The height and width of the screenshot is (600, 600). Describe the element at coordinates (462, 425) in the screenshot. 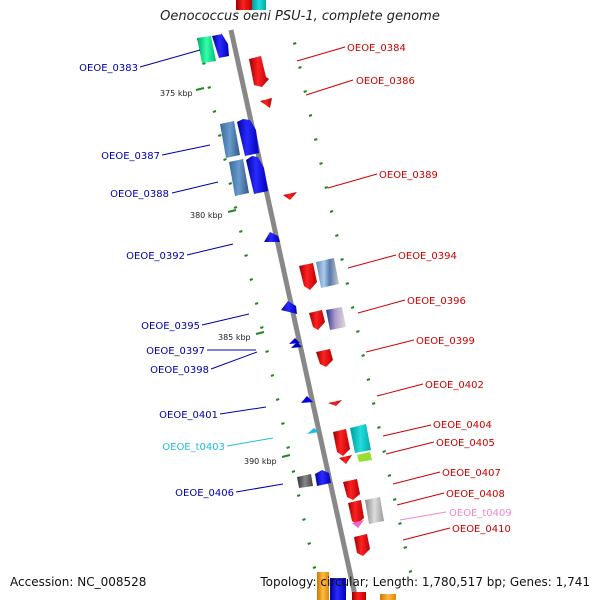

I see `gene-label-0404: OEOE_0404` at that location.